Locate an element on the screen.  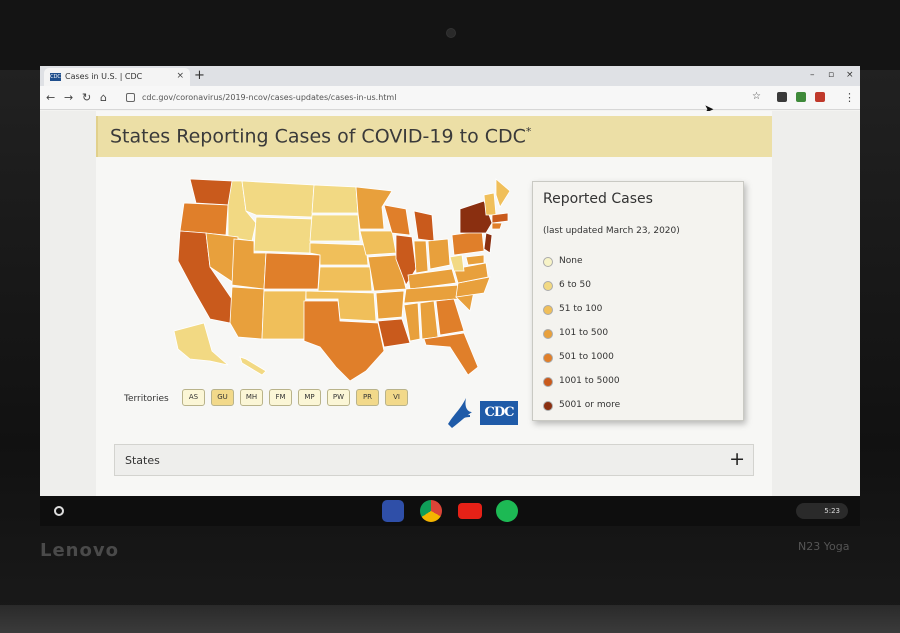
legend-title: Reported Cases is located at coordinates (598, 199).